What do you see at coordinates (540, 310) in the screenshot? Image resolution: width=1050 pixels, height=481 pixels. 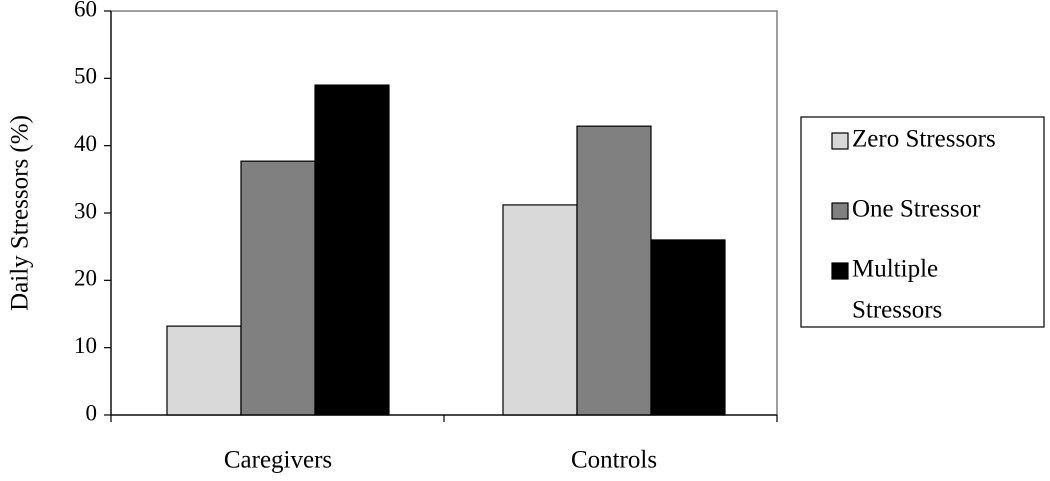 I see `bar-controls-zero-stressors` at bounding box center [540, 310].